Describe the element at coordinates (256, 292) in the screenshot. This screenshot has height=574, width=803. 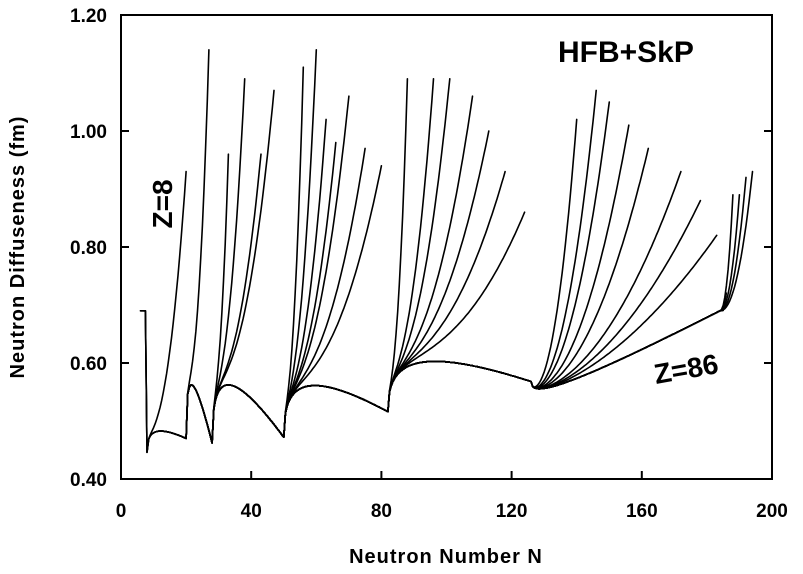
I see `isotope-chain-Z26` at that location.